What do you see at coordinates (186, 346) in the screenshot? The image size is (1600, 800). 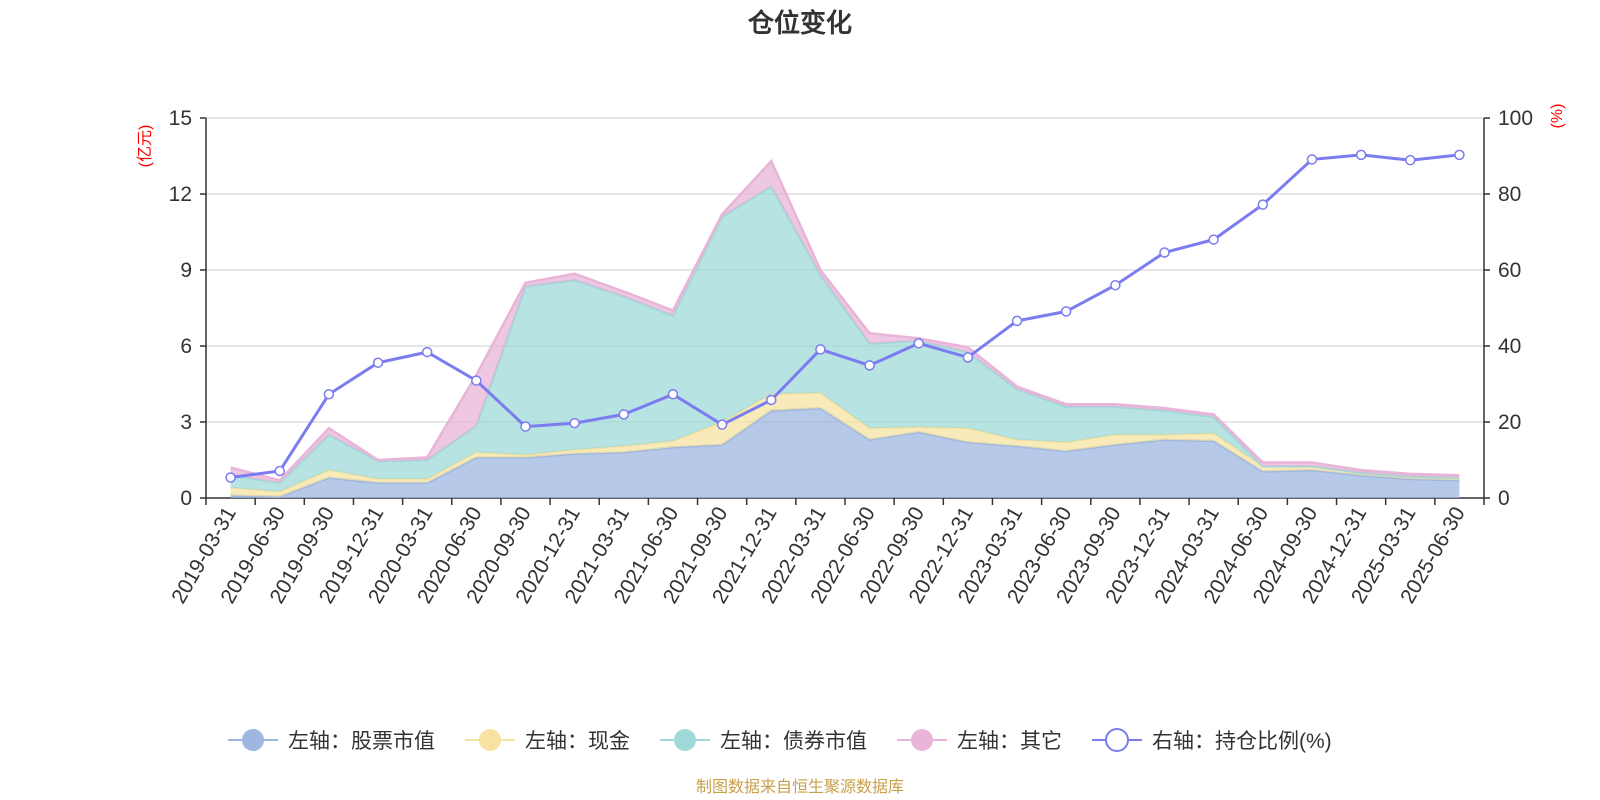 I see `left-tick-label: 6` at bounding box center [186, 346].